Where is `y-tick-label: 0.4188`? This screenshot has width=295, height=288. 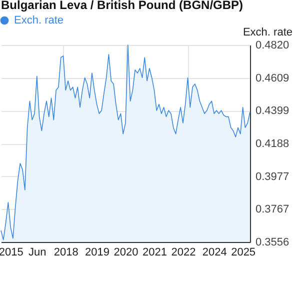 y-tick-label: 0.4188 is located at coordinates (273, 144).